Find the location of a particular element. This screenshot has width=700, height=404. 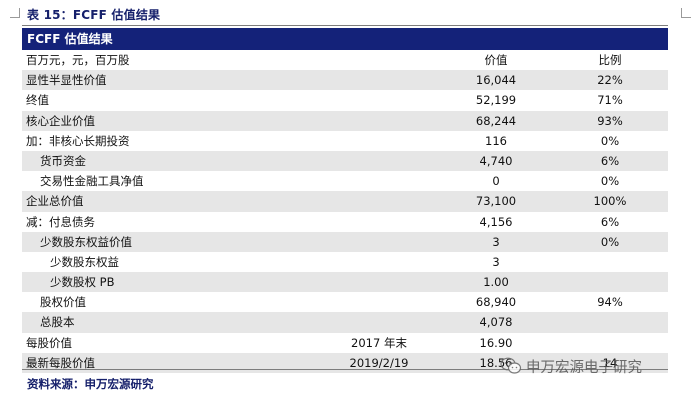

row-value: 4,156 is located at coordinates (496, 221).